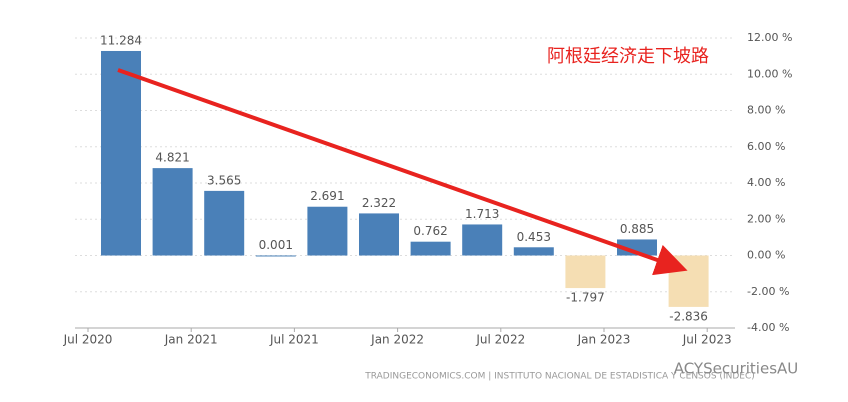  What do you see at coordinates (172, 158) in the screenshot?
I see `value-label: 4.821` at bounding box center [172, 158].